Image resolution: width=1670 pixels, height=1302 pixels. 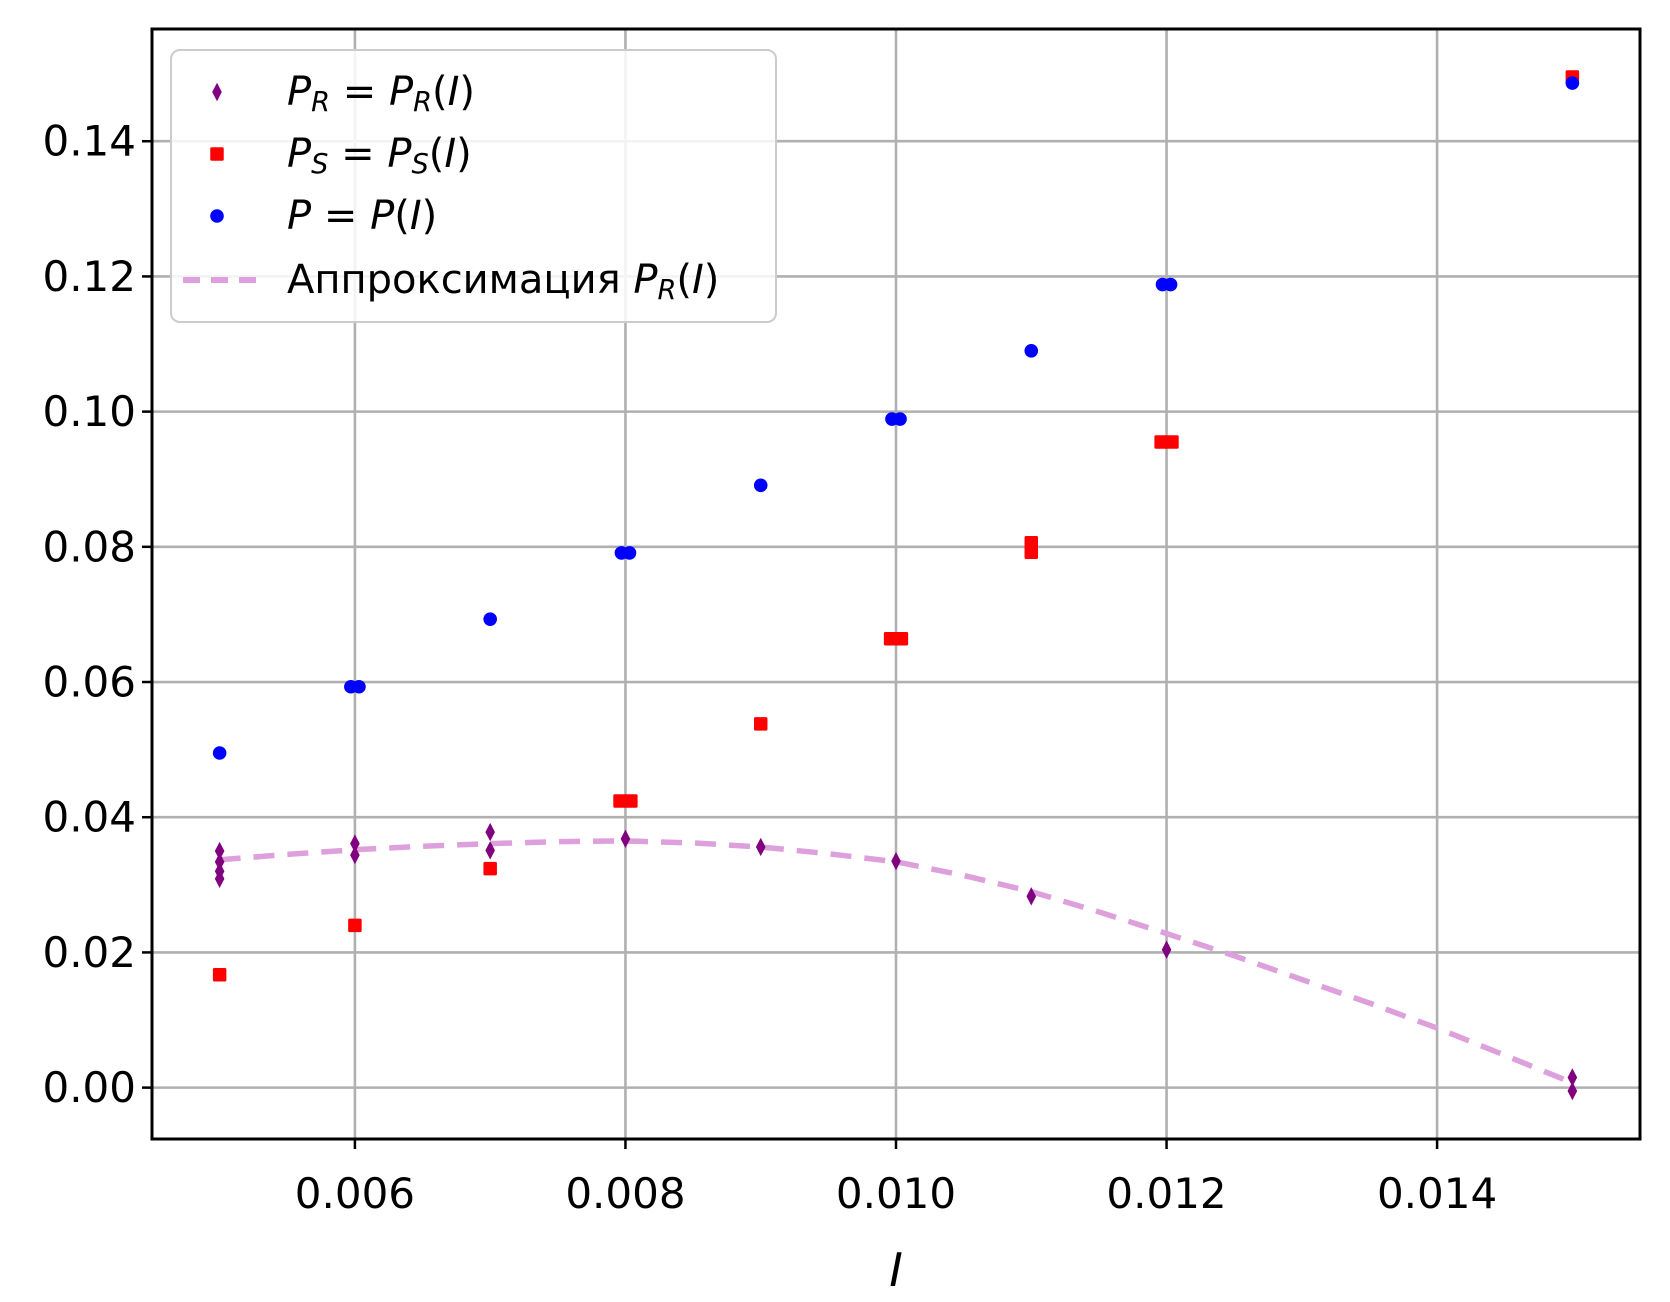 I want to click on y-tick-label: 0.14, so click(x=89, y=141).